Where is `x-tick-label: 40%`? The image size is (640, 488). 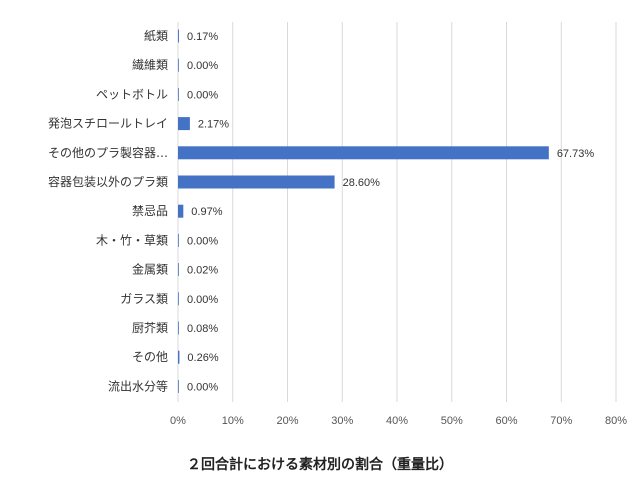 x-tick-label: 40% is located at coordinates (397, 421).